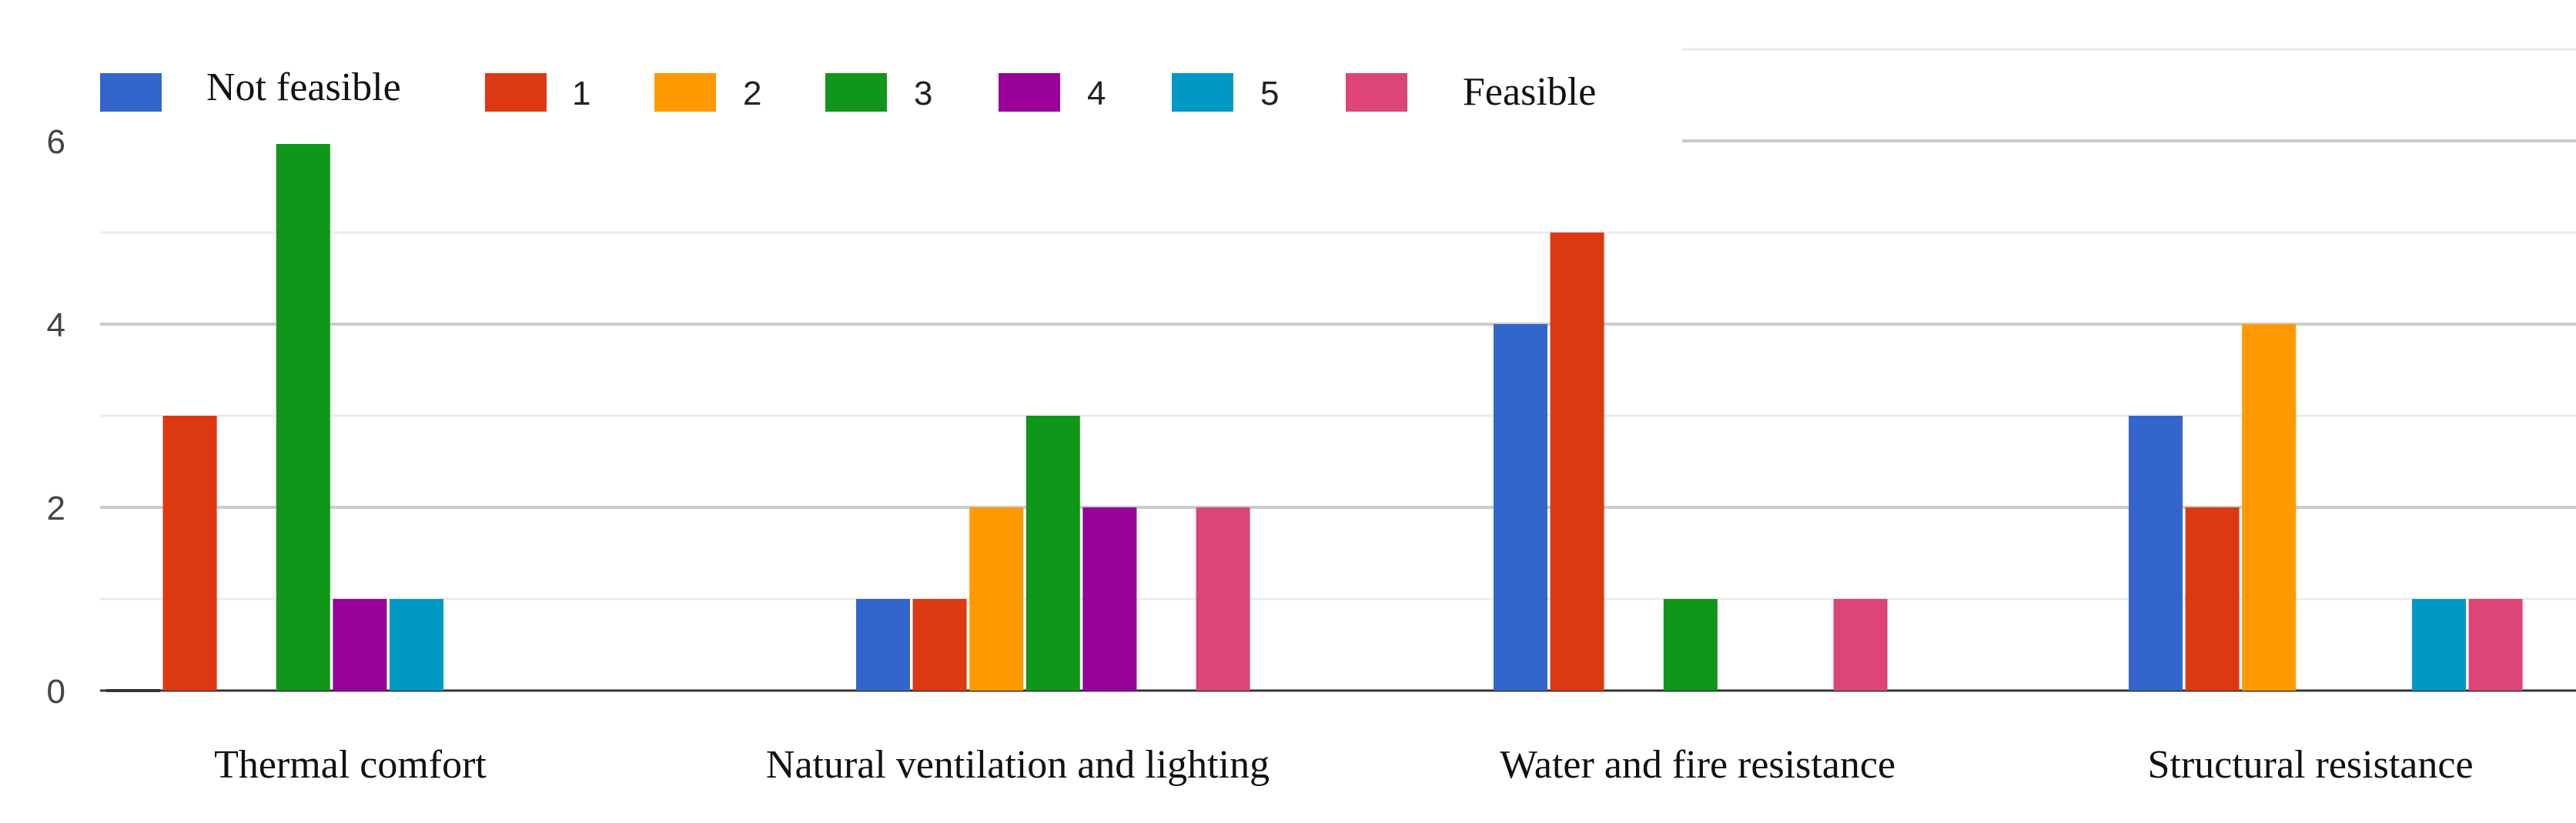  I want to click on x-category-label: Natural ventilation and lighting, so click(1018, 765).